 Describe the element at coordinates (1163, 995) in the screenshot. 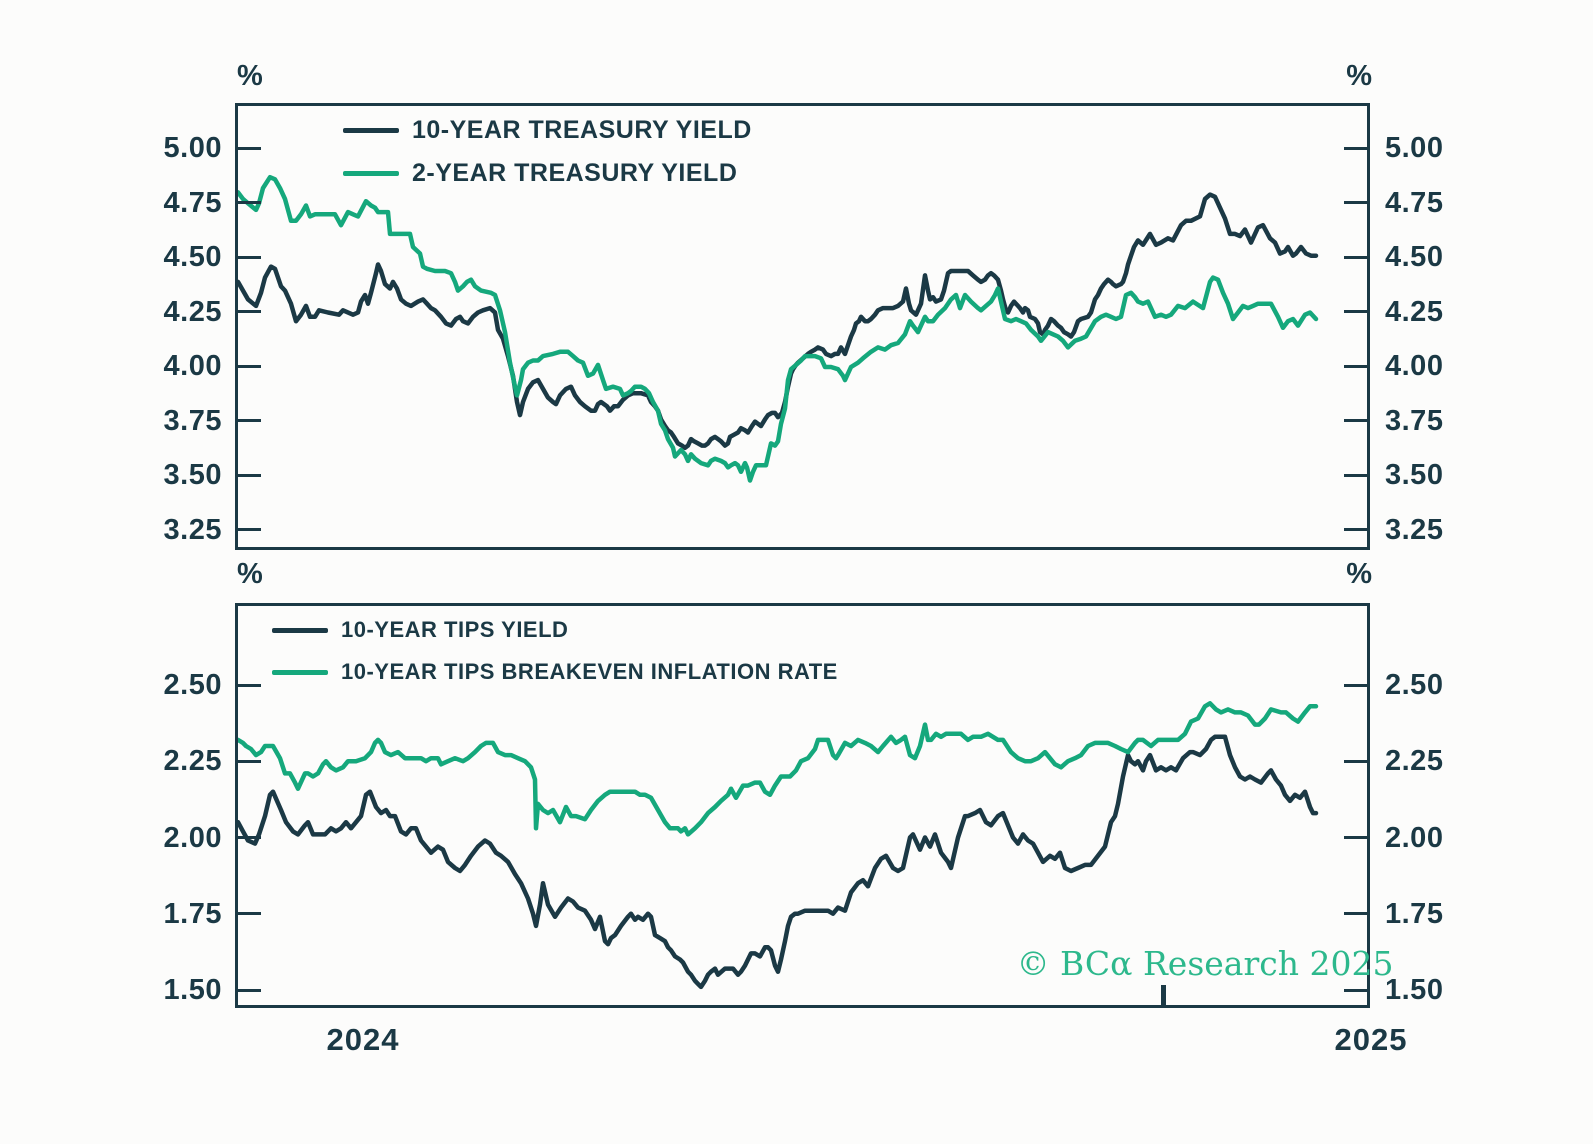

I see `x-axis-year-tick` at that location.